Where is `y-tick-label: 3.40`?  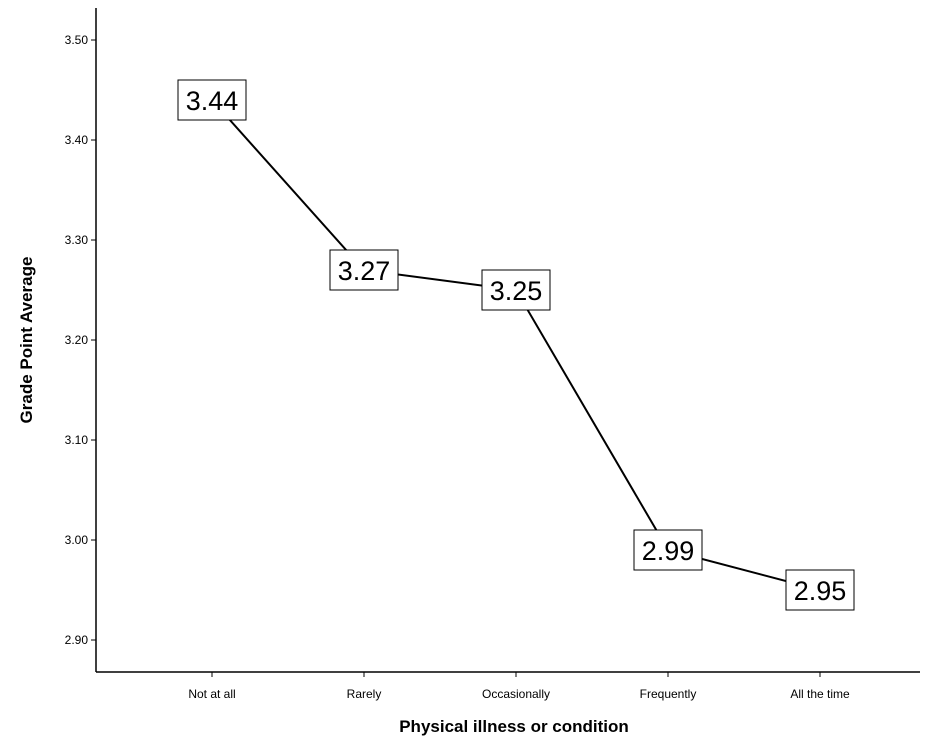
y-tick-label: 3.40 is located at coordinates (77, 140).